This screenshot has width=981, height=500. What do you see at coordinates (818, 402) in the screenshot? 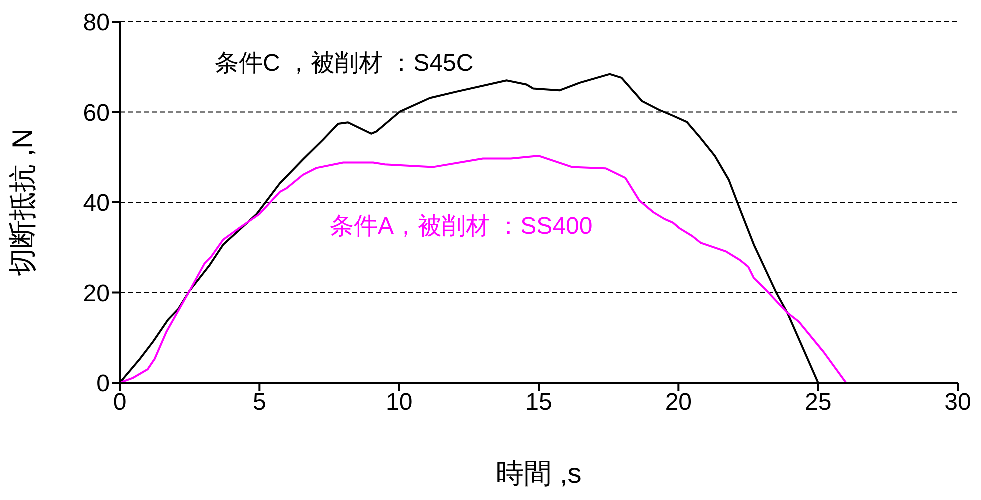
I see `x-tick-label: 25` at bounding box center [818, 402].